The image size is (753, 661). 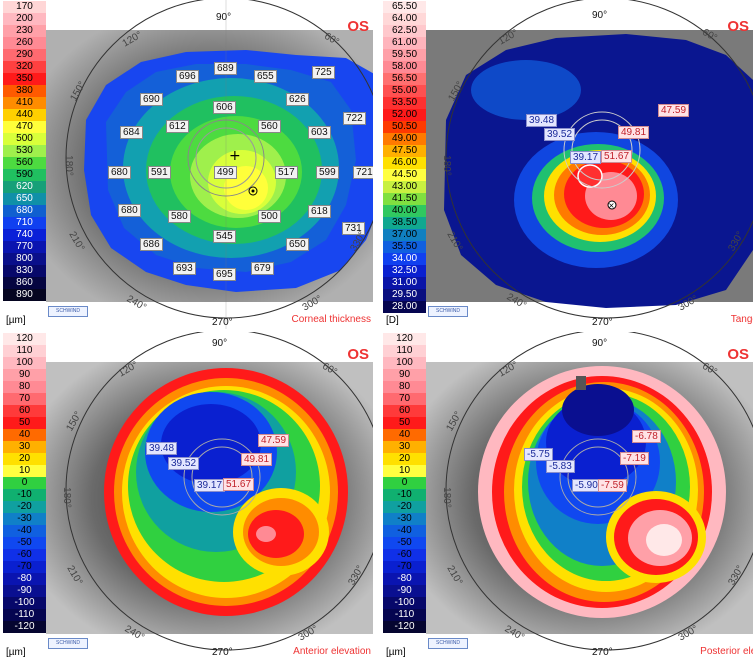 What do you see at coordinates (404, 187) in the screenshot?
I see `scale-step: 43.00` at bounding box center [404, 187].